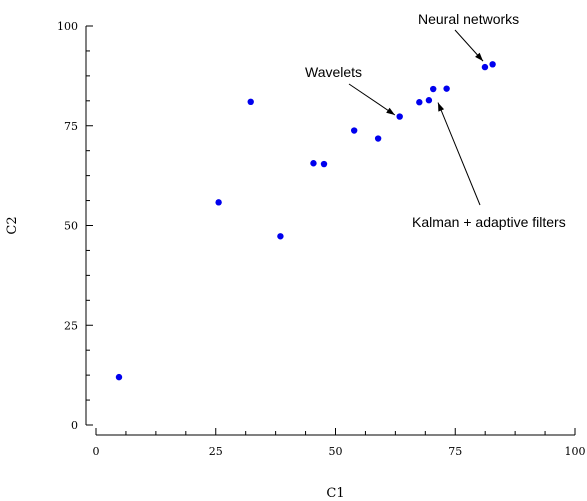 The height and width of the screenshot is (501, 587). What do you see at coordinates (71, 126) in the screenshot?
I see `y-tick-label: 75` at bounding box center [71, 126].